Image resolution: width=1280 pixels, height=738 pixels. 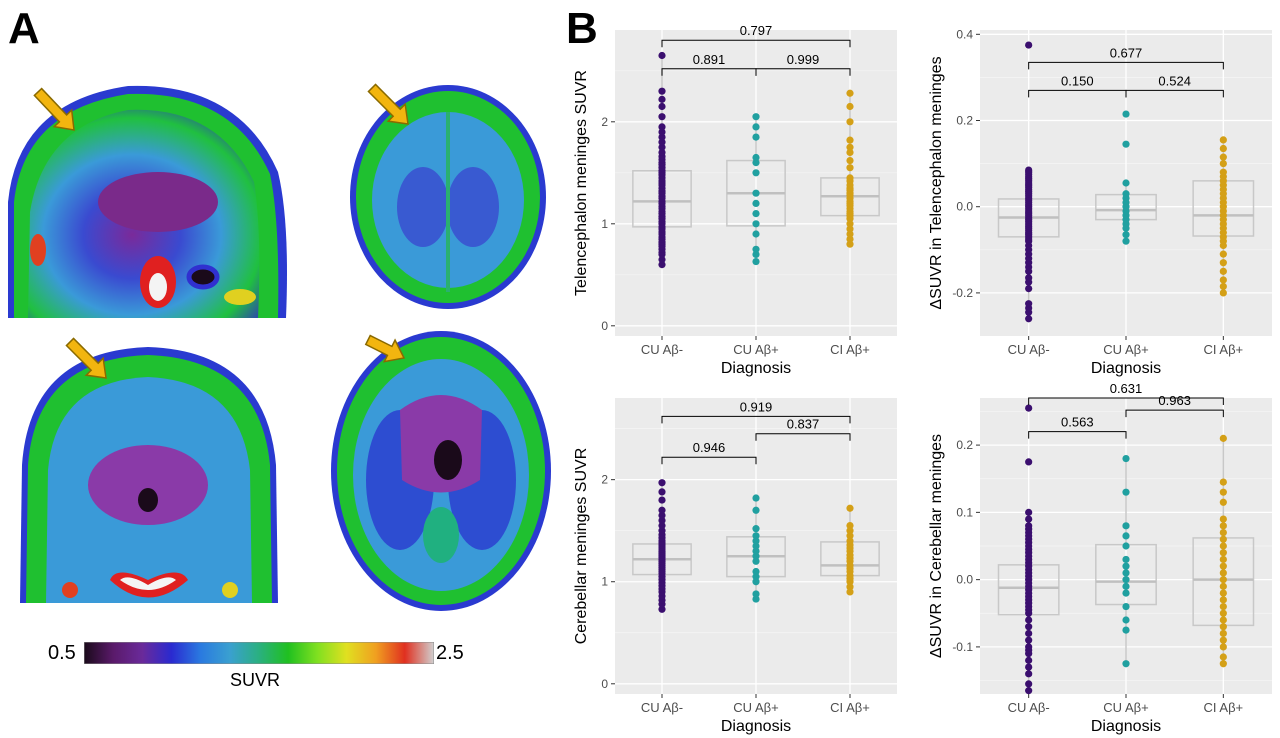 What do you see at coordinates (709, 59) in the screenshot?
I see `p-value-label: 0.891` at bounding box center [709, 59].